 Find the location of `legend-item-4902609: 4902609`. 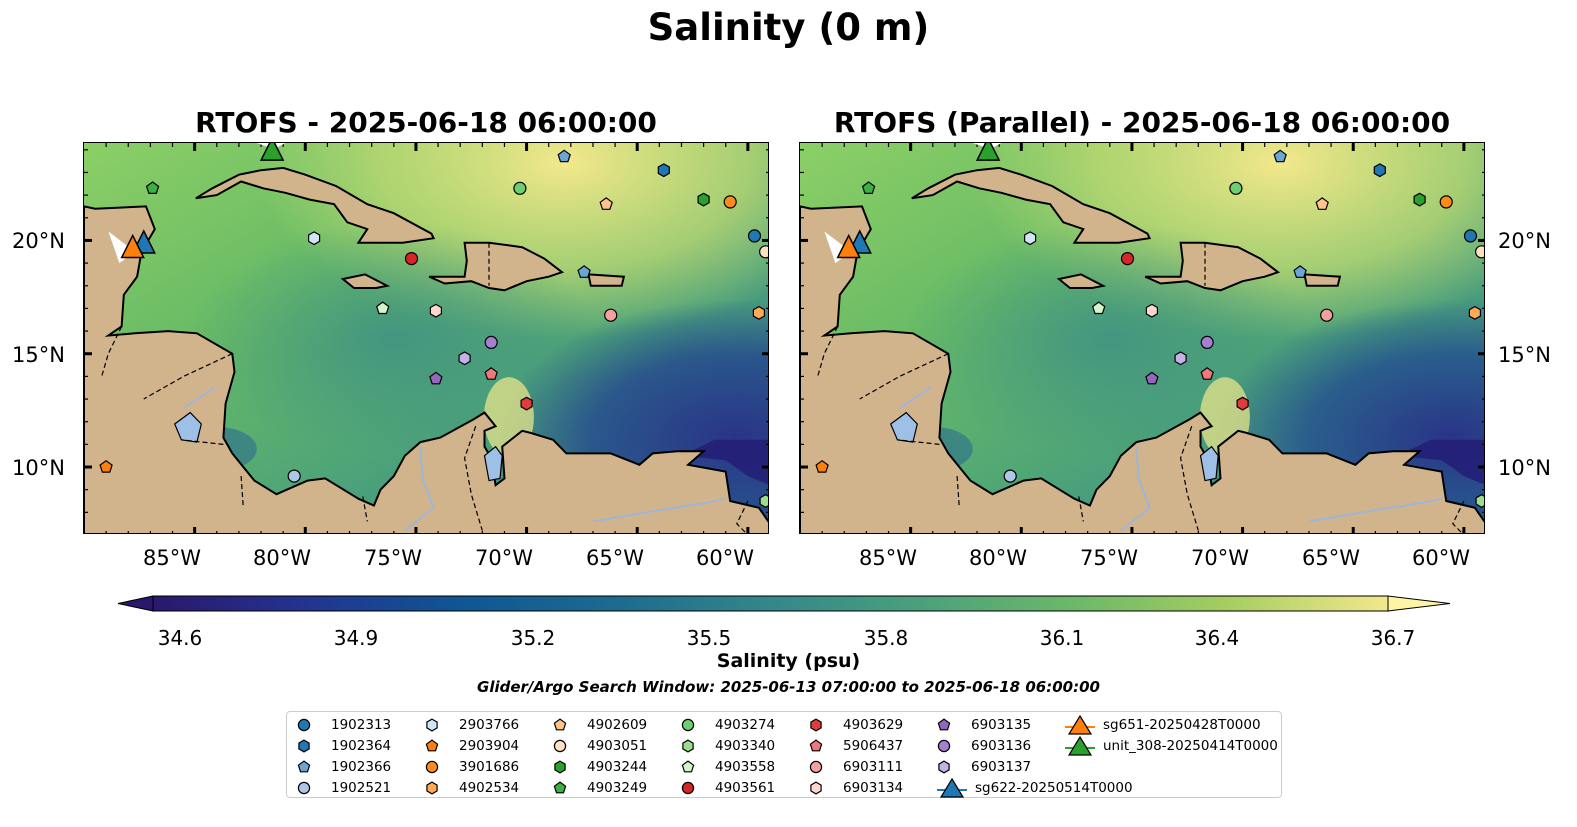

legend-item-4902609: 4902609 is located at coordinates (600, 725).